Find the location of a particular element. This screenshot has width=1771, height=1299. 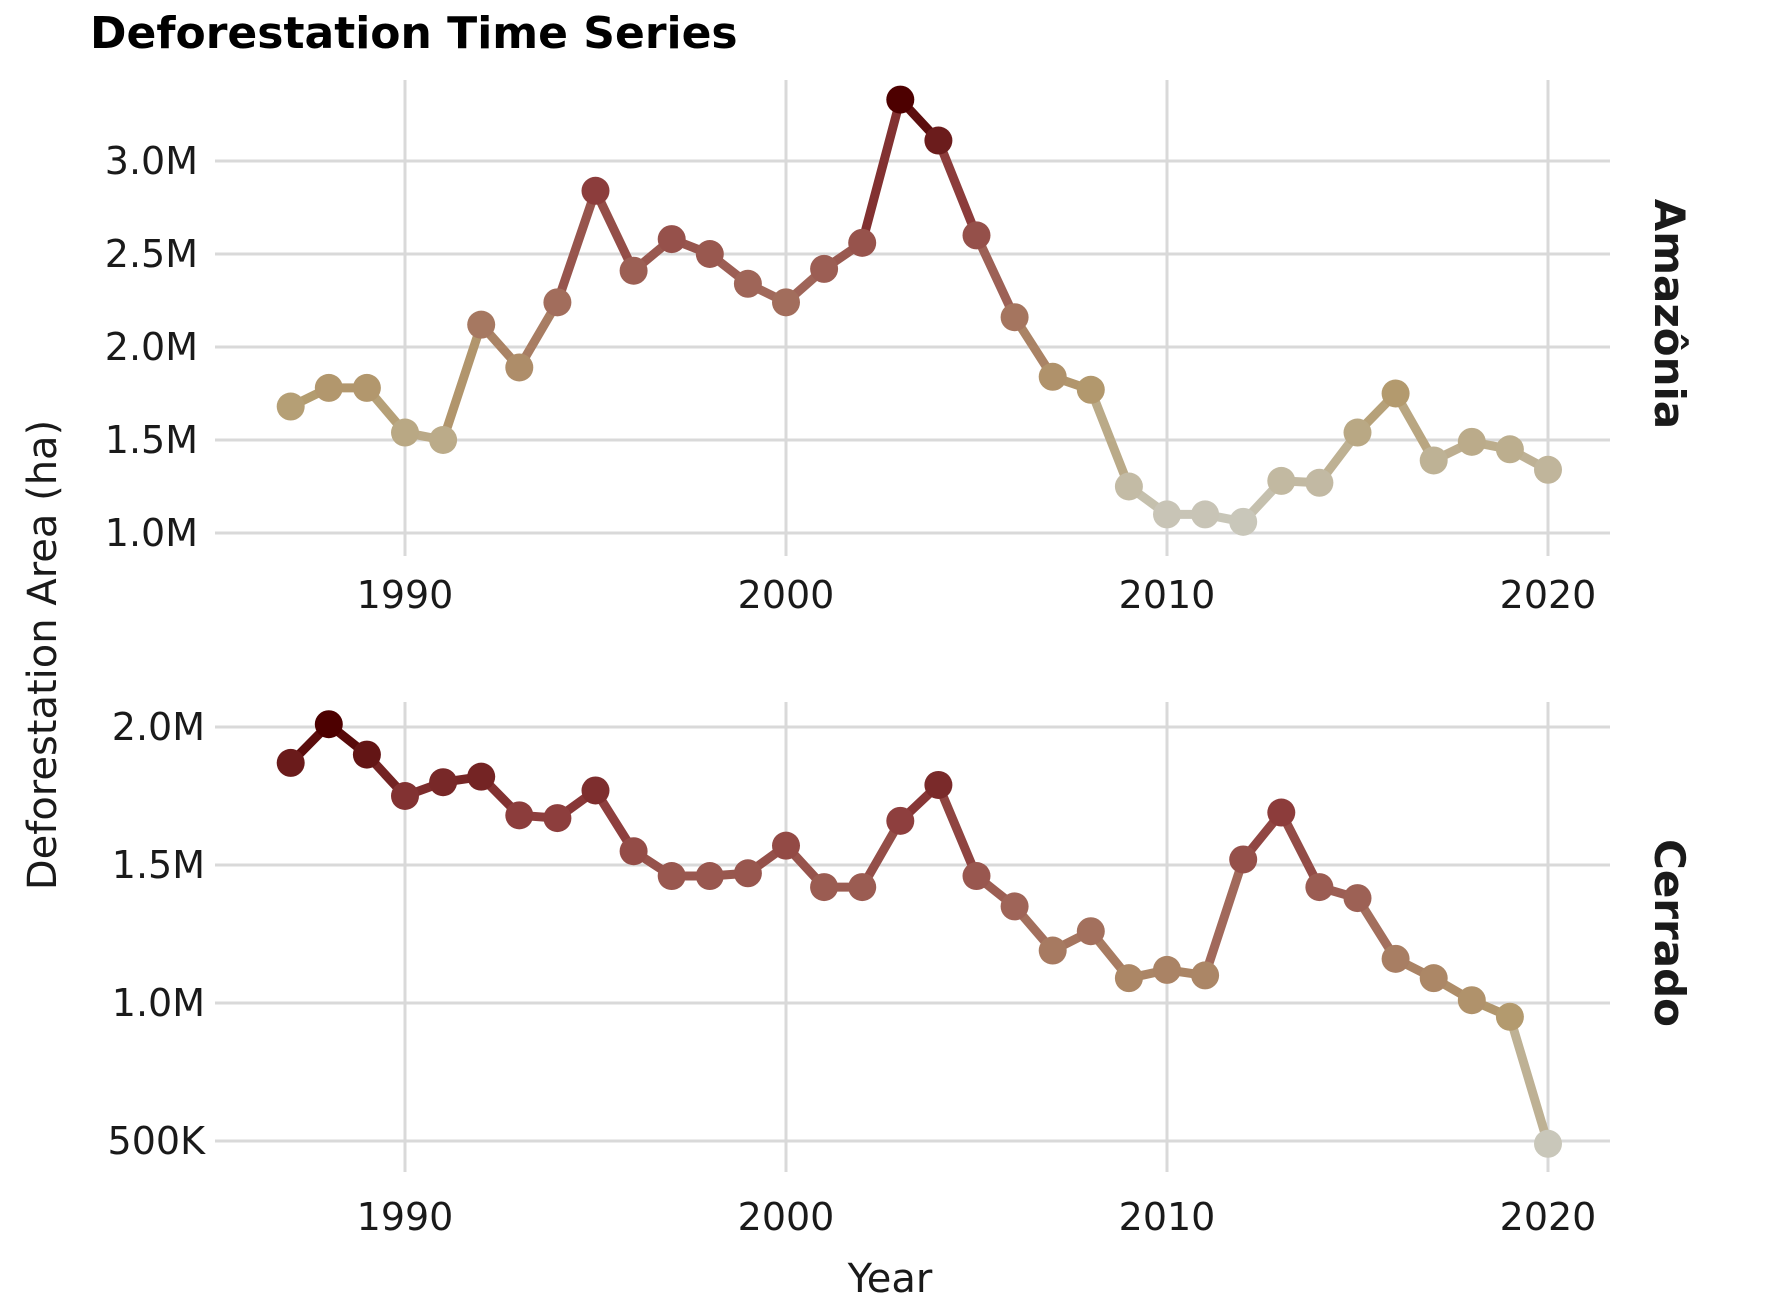

y-axis-title: Deforestation Area (ha) is located at coordinates (43, 655).